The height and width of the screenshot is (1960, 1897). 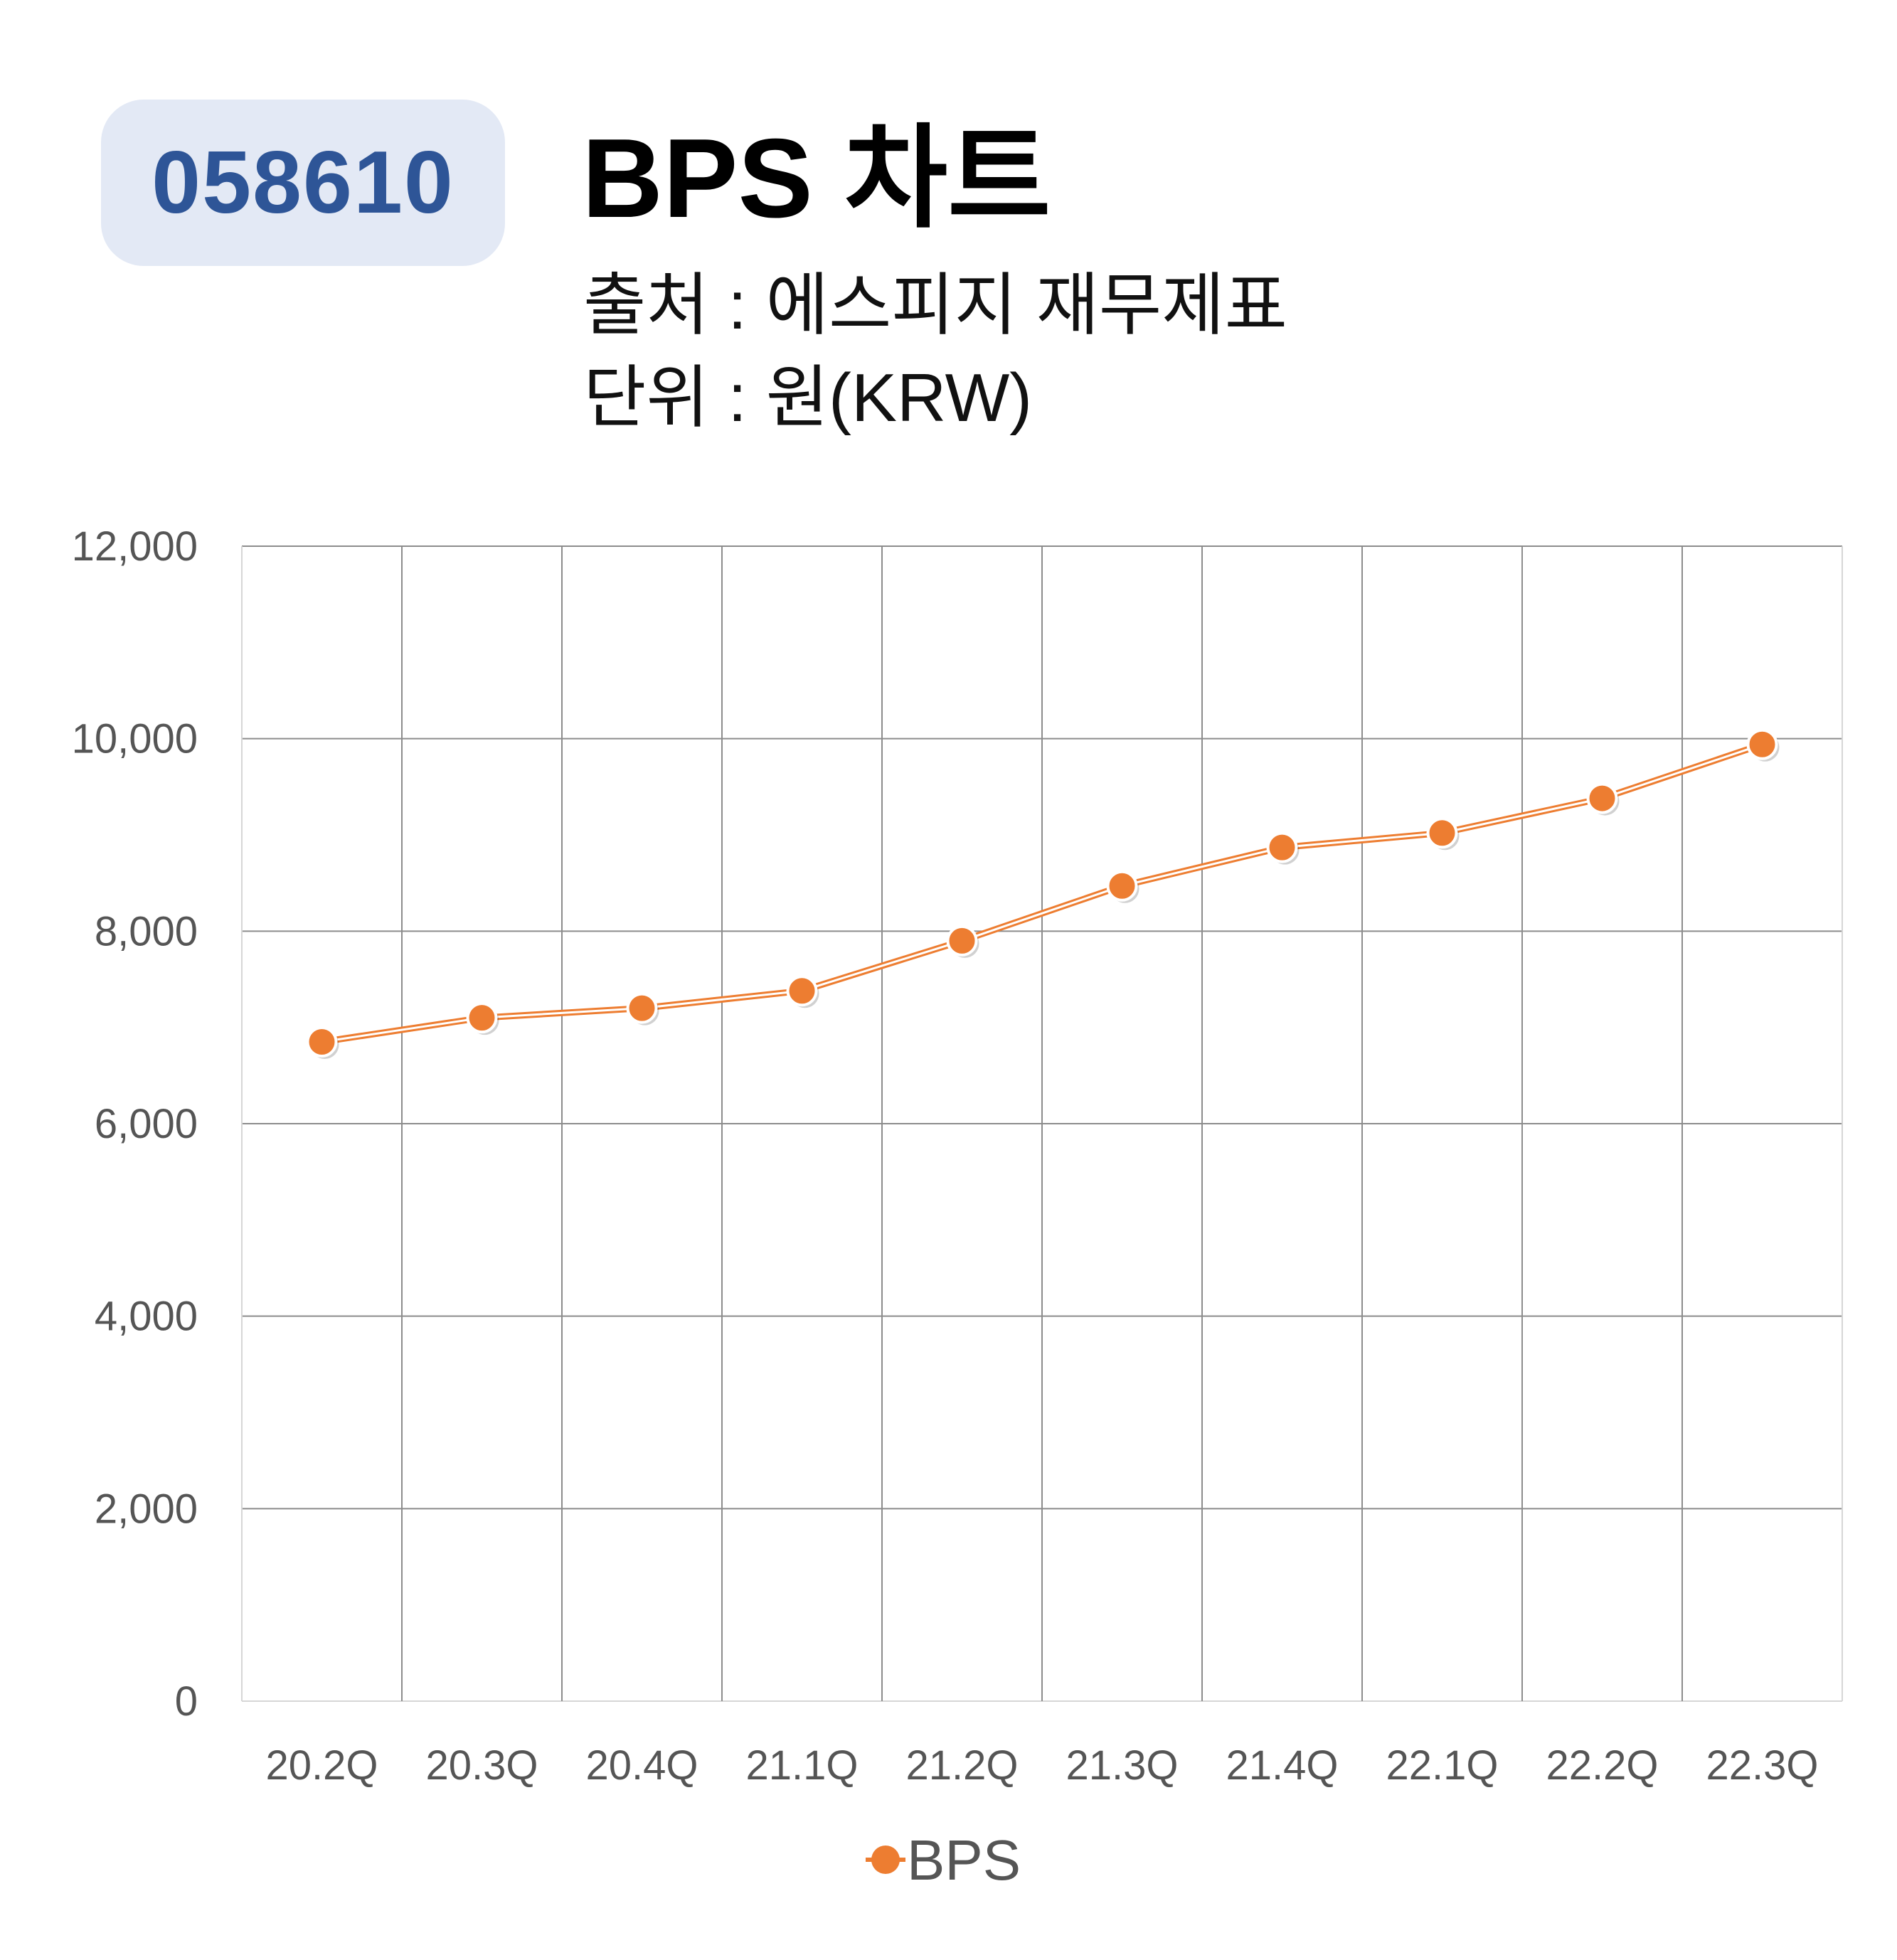 What do you see at coordinates (964, 1860) in the screenshot?
I see `legend-label: BPS` at bounding box center [964, 1860].